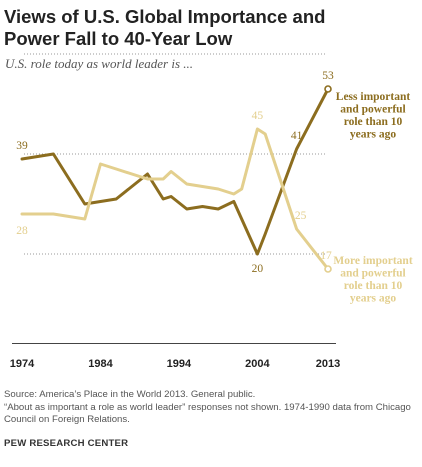 This screenshot has height=467, width=422. What do you see at coordinates (373, 135) in the screenshot?
I see `series-label-less: years ago` at bounding box center [373, 135].